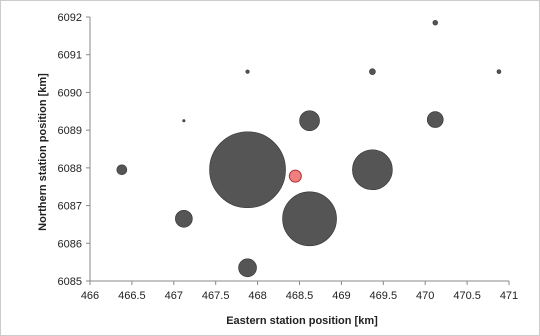 Image resolution: width=540 pixels, height=336 pixels. Describe the element at coordinates (216, 296) in the screenshot. I see `x-tick-label: 467.5` at that location.